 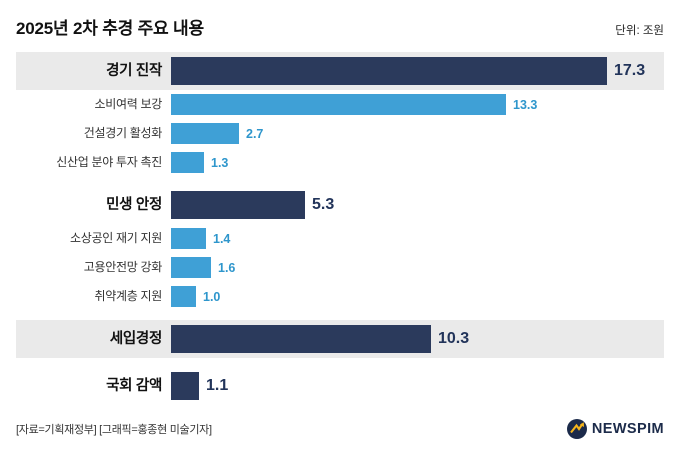 I want to click on bar-value: 13.3, so click(x=525, y=104).